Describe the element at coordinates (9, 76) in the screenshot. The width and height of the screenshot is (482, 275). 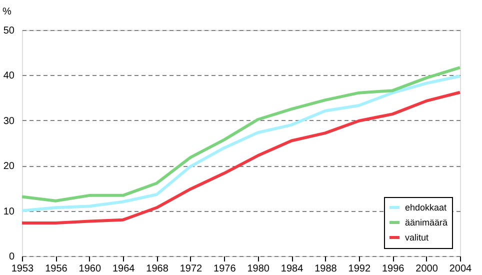
I see `y-tick-label: 40` at that location.